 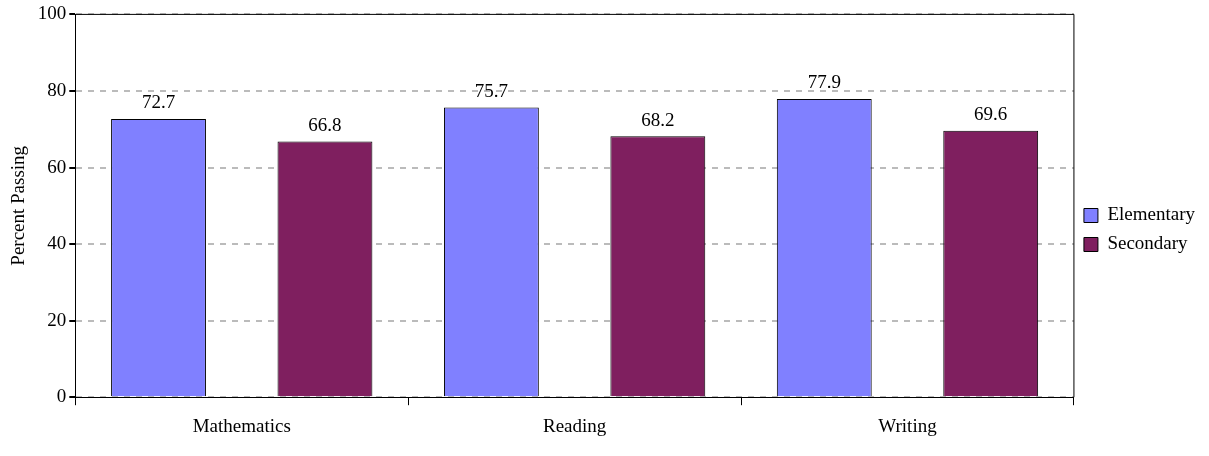 What do you see at coordinates (61, 396) in the screenshot?
I see `y-tick-label: 0` at bounding box center [61, 396].